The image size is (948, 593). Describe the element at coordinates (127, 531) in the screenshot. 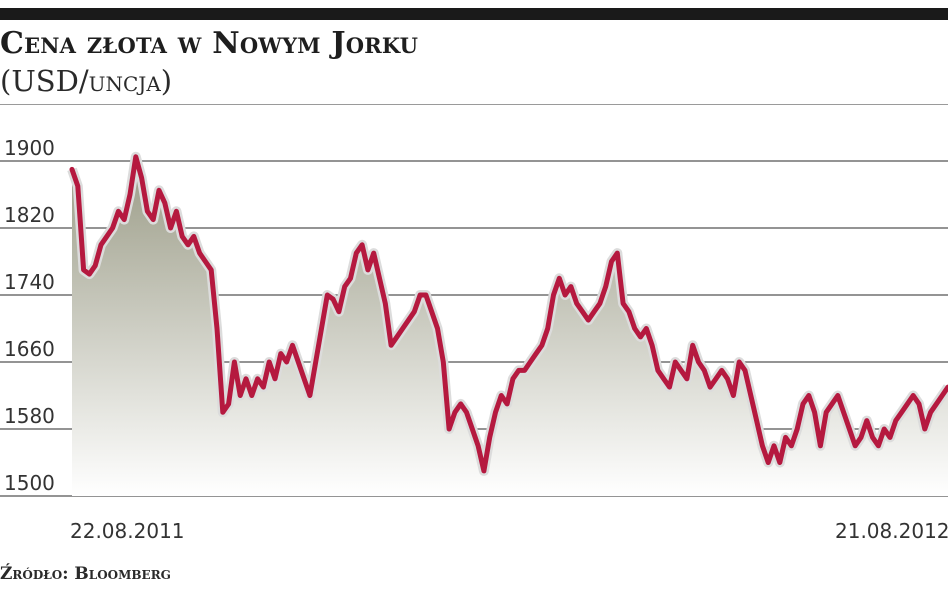

I see `x-tick-start: 22.08.2011` at that location.